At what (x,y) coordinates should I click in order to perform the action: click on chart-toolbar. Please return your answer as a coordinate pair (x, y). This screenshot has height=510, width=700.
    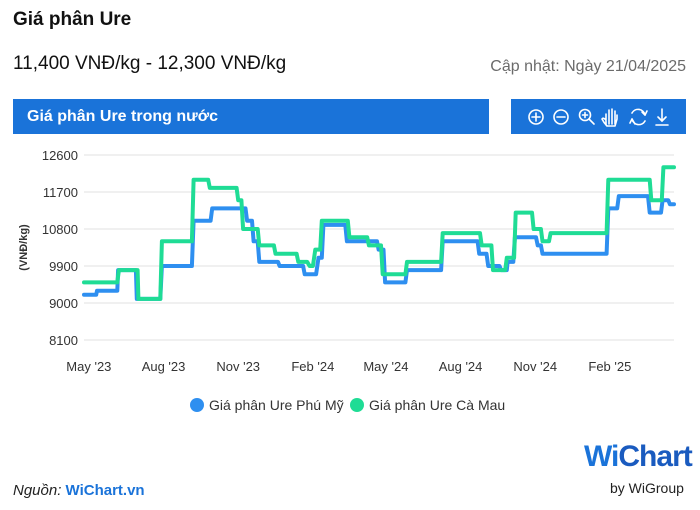
    Looking at the image, I should click on (598, 116).